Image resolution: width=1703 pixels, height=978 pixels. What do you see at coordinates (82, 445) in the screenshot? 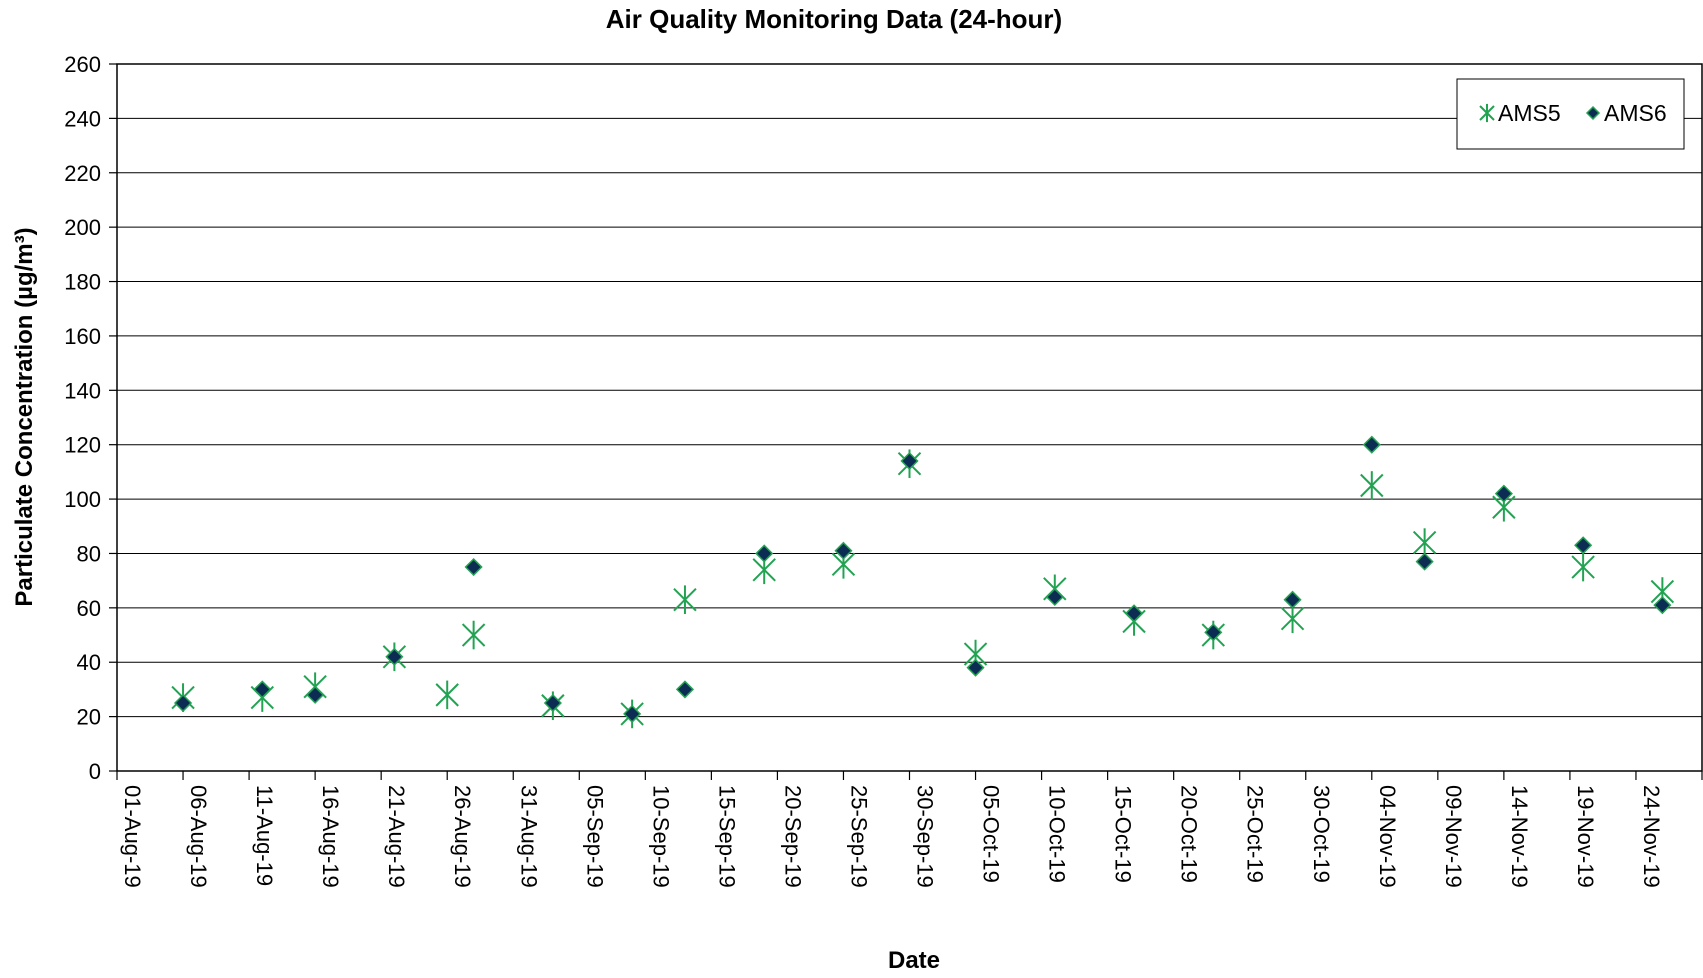
I see `y-tick-label: 120` at bounding box center [82, 445].